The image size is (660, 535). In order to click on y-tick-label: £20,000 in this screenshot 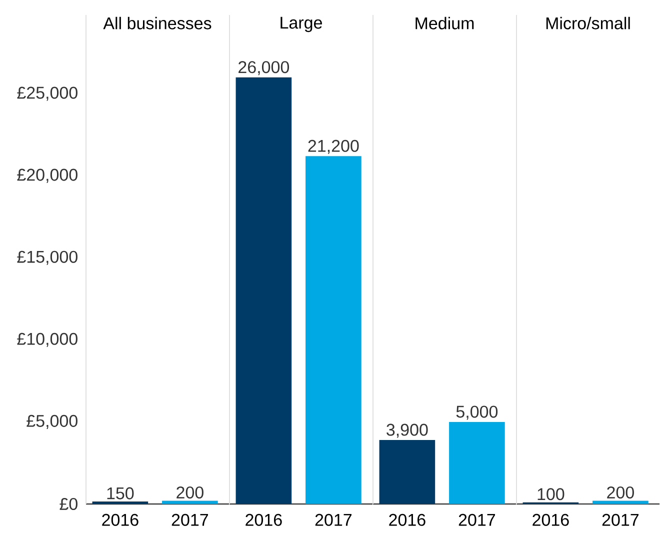, I will do `click(47, 175)`.